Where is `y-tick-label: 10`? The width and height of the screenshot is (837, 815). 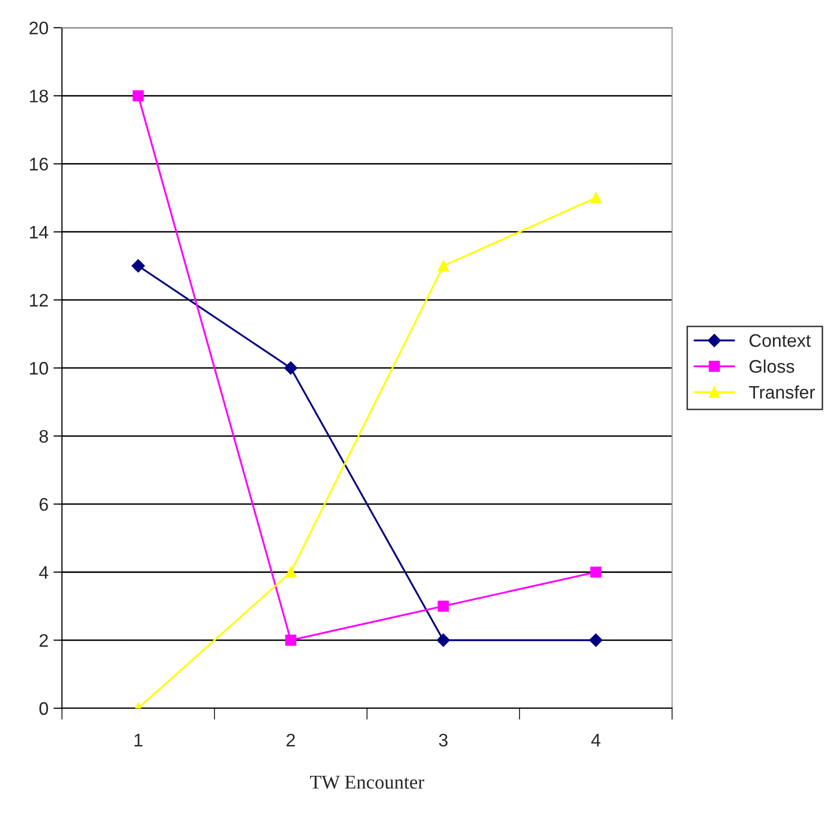 y-tick-label: 10 is located at coordinates (39, 368).